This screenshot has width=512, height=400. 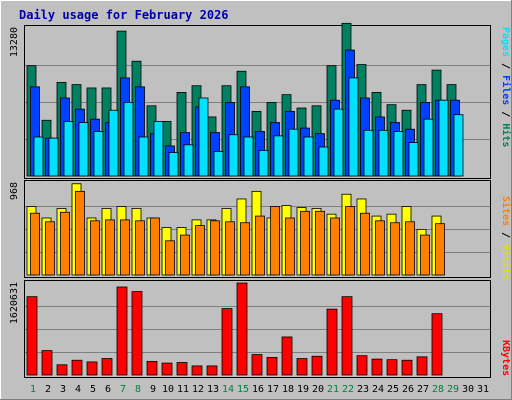 What do you see at coordinates (505, 235) in the screenshot?
I see `legend-sep-3: /` at bounding box center [505, 235].